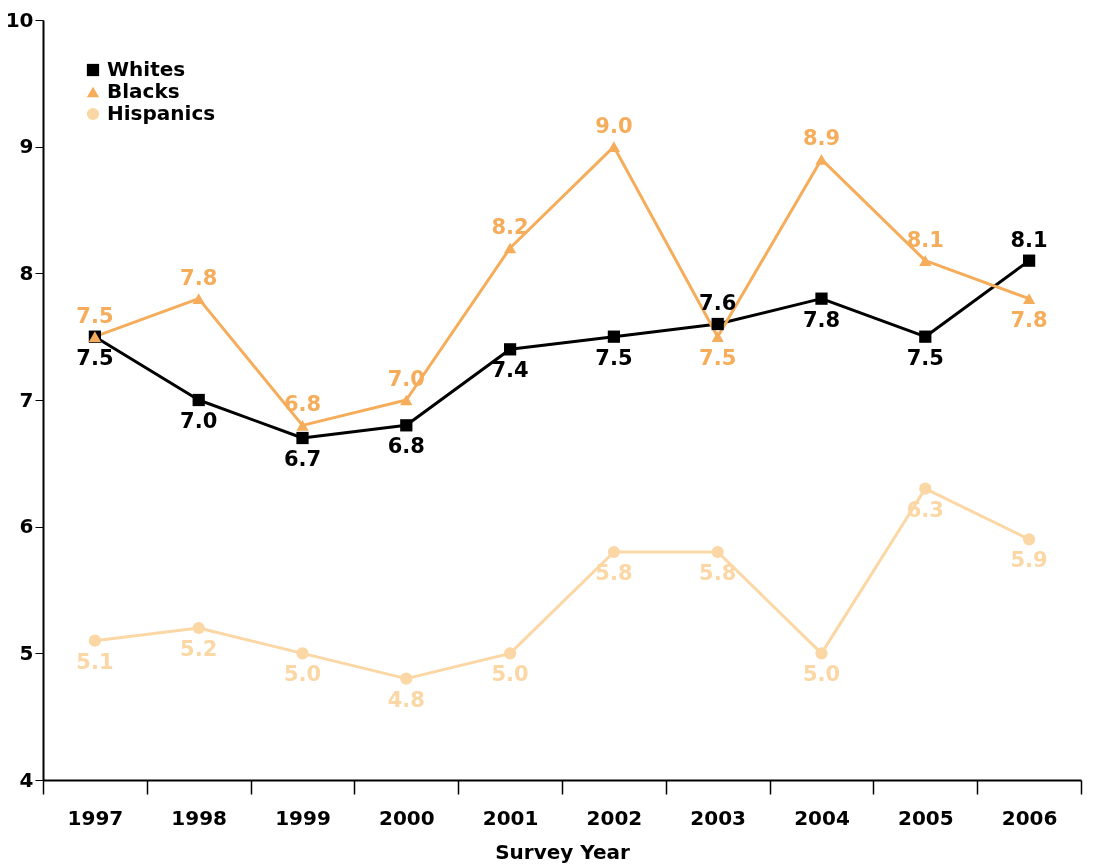  What do you see at coordinates (146, 69) in the screenshot?
I see `legend-label: Whites` at bounding box center [146, 69].